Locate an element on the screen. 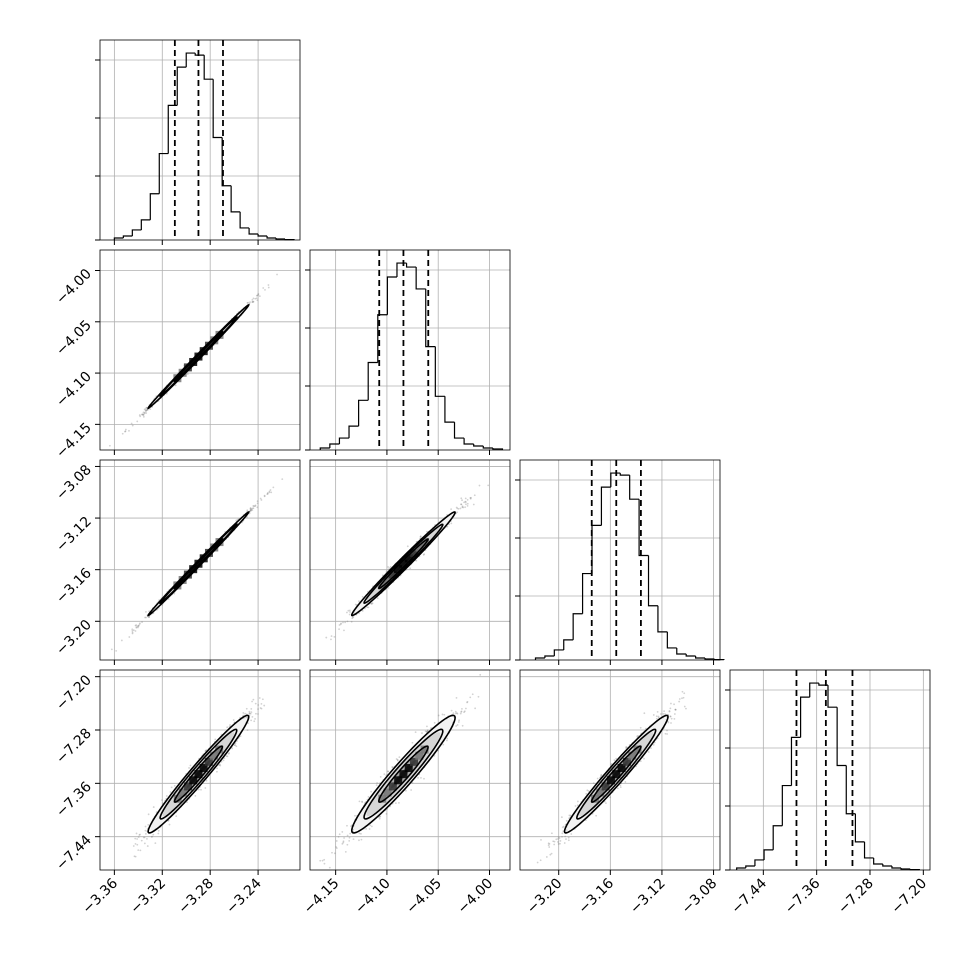 The height and width of the screenshot is (970, 970). tick-label-3: −7.20 is located at coordinates (74, 693).